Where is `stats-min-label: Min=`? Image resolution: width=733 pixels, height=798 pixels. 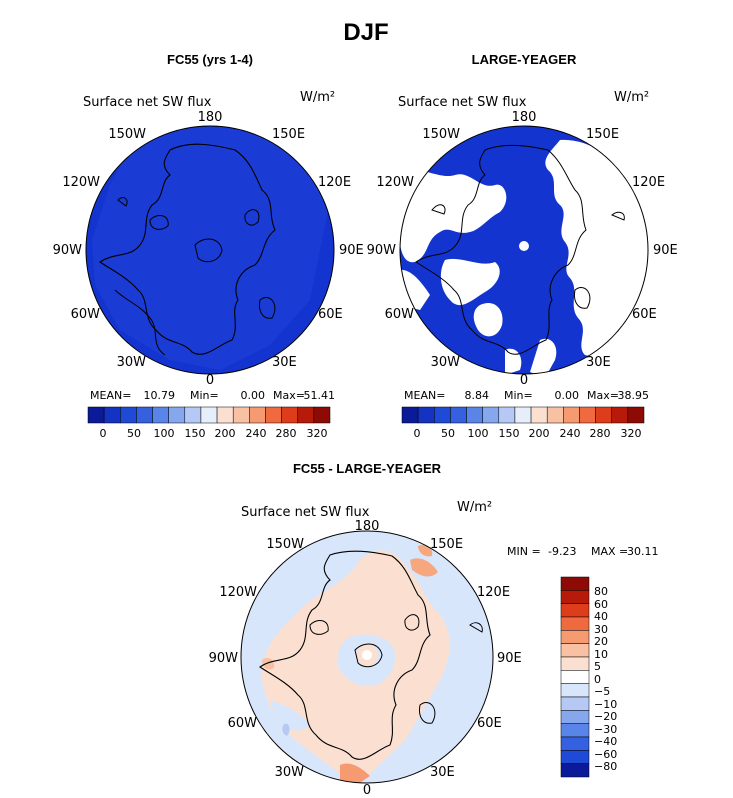 stats-min-label: Min= is located at coordinates (518, 395).